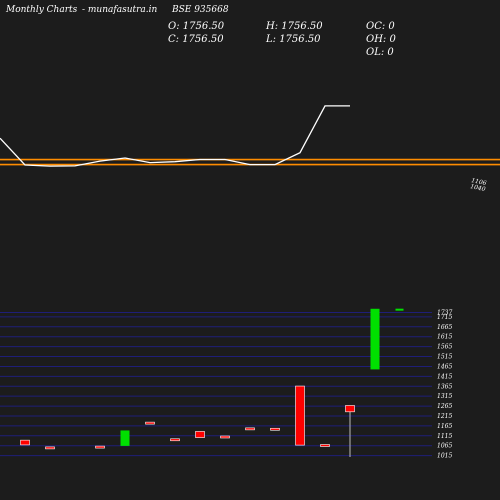  Describe the element at coordinates (444, 386) in the screenshot. I see `y-tick-label: 1365` at that location.